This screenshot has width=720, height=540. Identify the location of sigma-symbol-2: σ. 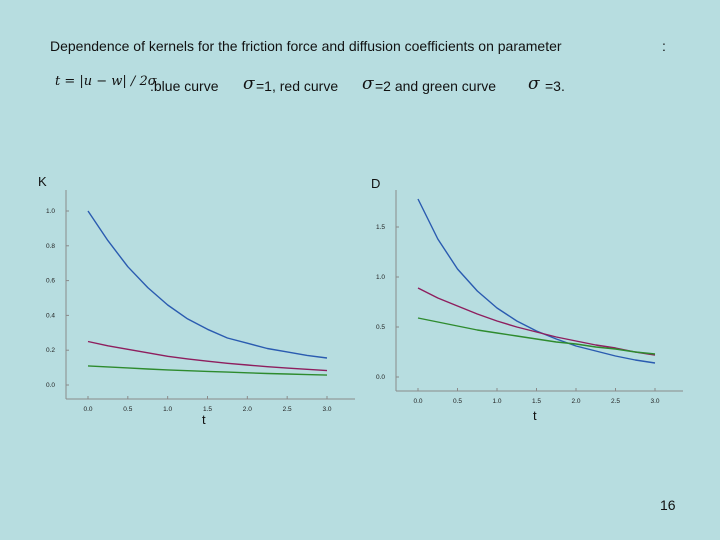
(368, 84).